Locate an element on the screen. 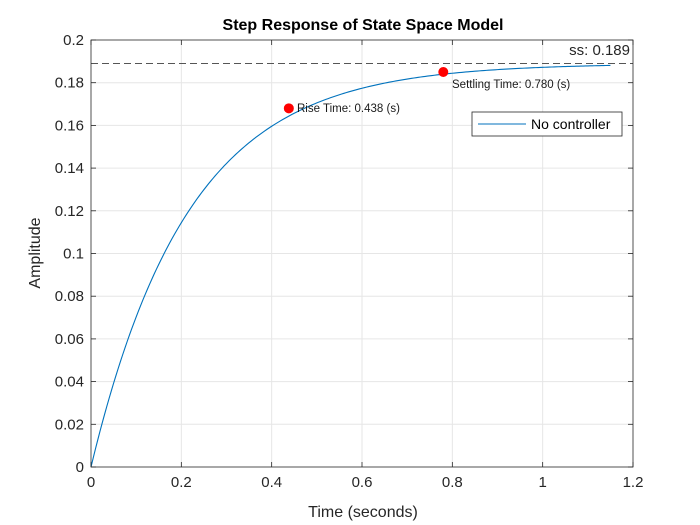 The height and width of the screenshot is (525, 700). x-tick-label: 0 is located at coordinates (91, 482).